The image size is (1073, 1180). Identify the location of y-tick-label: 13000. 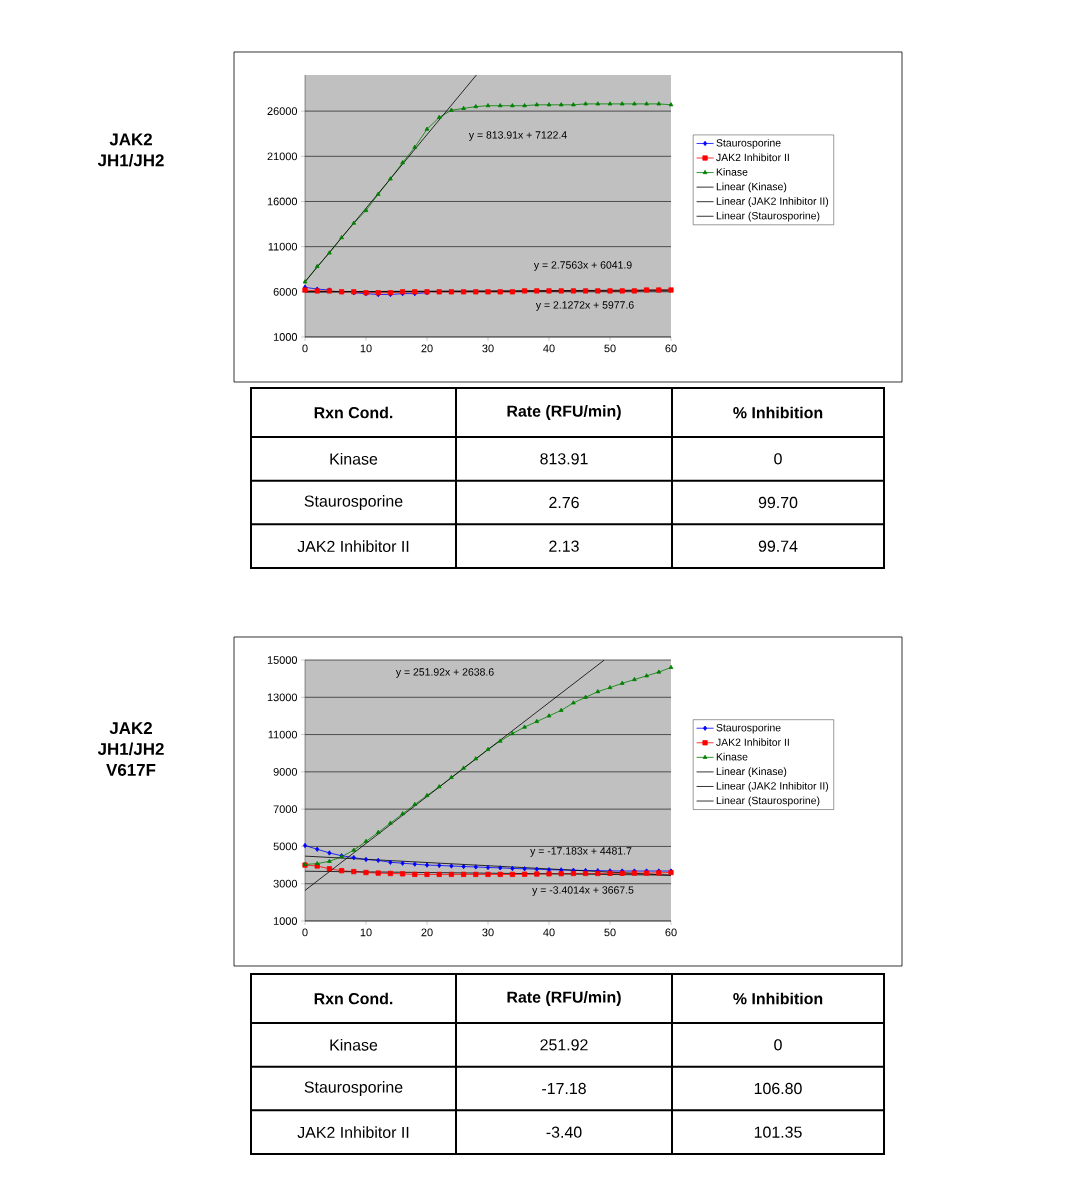
(282, 697).